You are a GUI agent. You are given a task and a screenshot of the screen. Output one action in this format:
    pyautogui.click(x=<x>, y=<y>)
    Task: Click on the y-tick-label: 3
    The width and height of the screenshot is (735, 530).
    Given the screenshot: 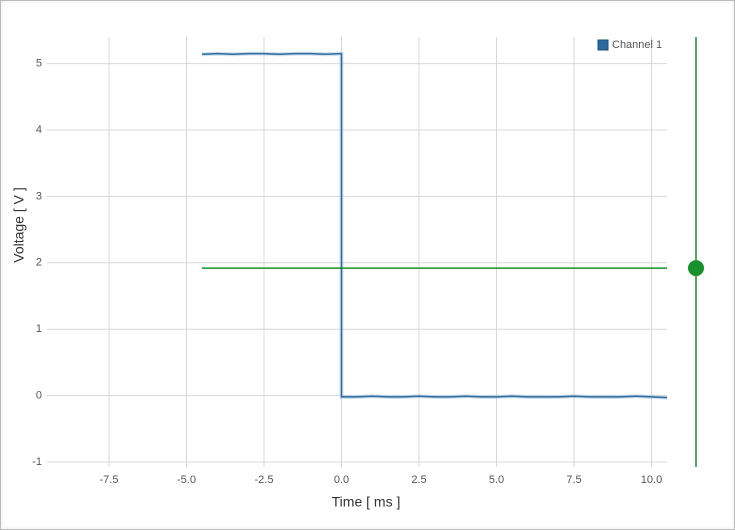 What is the action you would take?
    pyautogui.click(x=39, y=196)
    